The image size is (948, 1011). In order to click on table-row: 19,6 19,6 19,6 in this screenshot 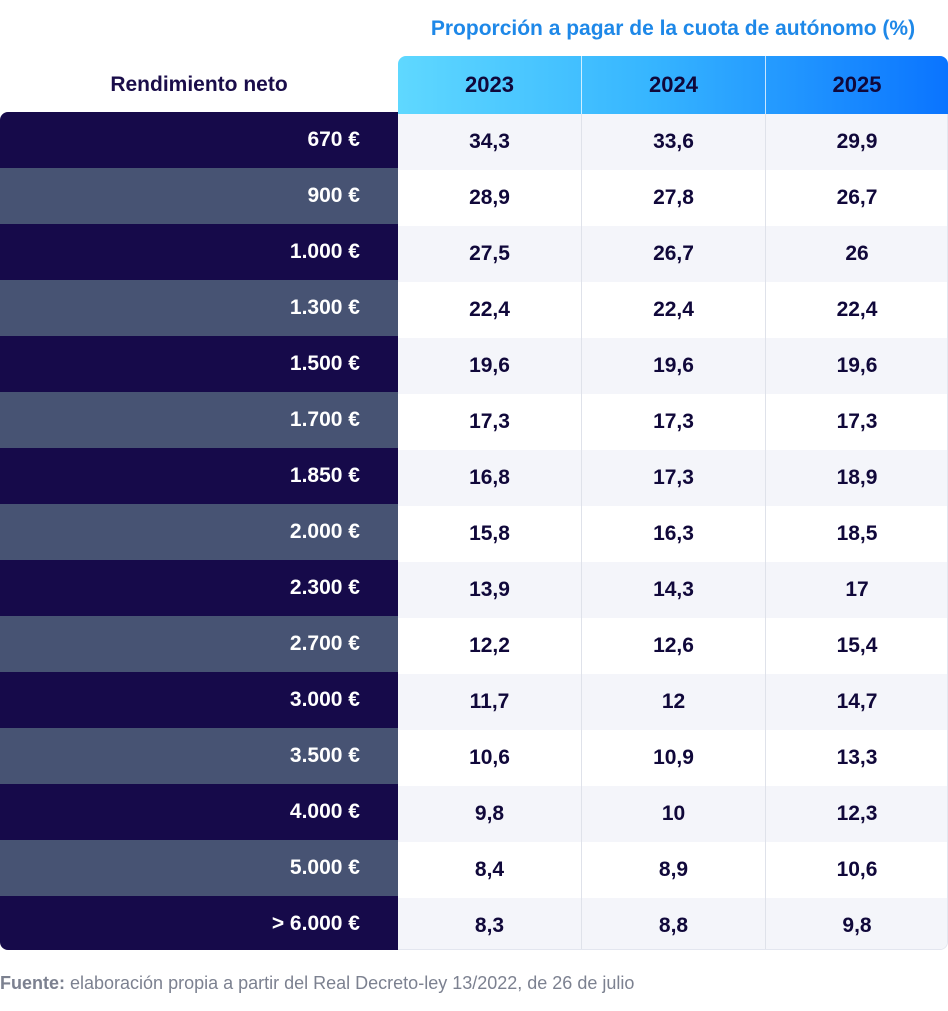, I will do `click(672, 366)`.